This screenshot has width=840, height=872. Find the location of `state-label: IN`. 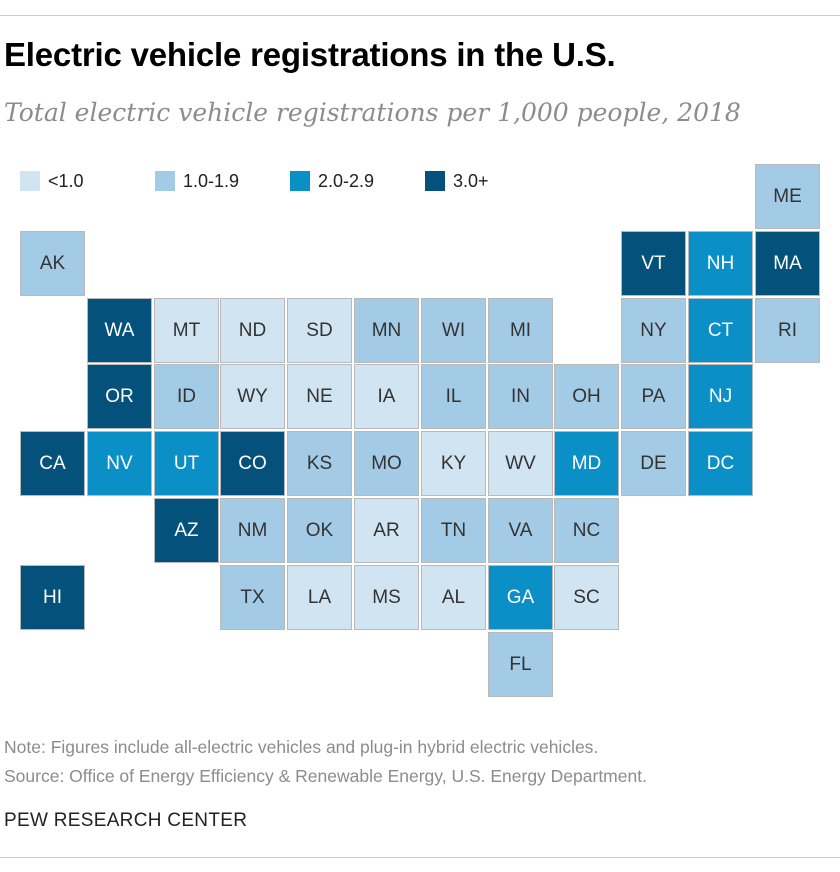

state-label: IN is located at coordinates (520, 396).